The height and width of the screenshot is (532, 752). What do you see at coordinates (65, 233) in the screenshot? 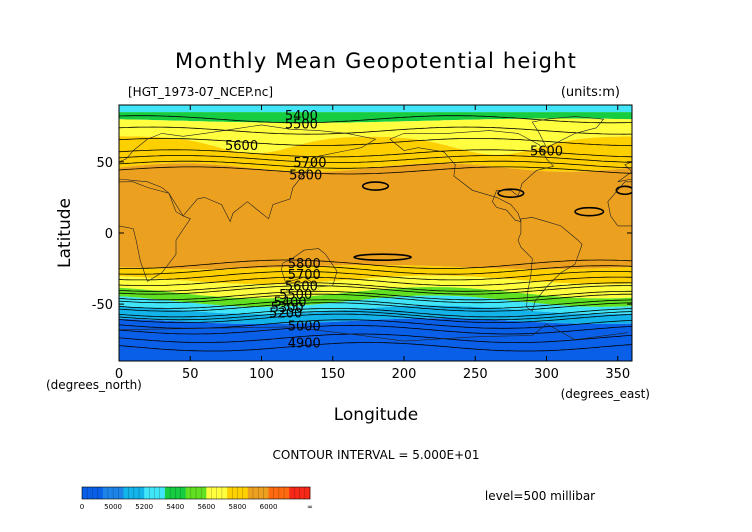
I see `y-axis-label: Latitude` at bounding box center [65, 233].